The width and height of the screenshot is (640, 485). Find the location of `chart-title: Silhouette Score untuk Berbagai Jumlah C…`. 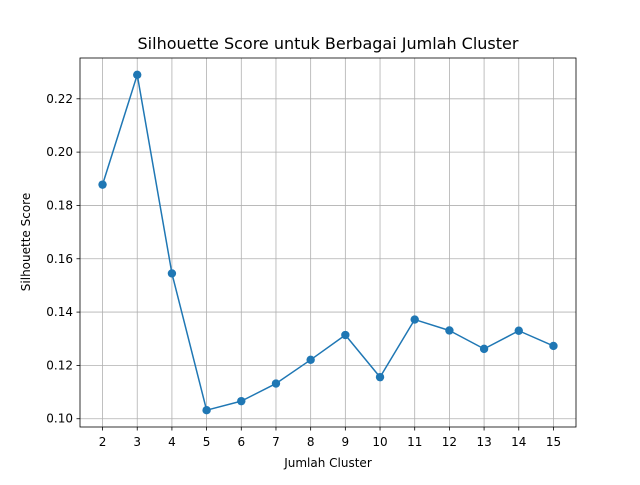

chart-title: Silhouette Score untuk Berbagai Jumlah C… is located at coordinates (328, 43).